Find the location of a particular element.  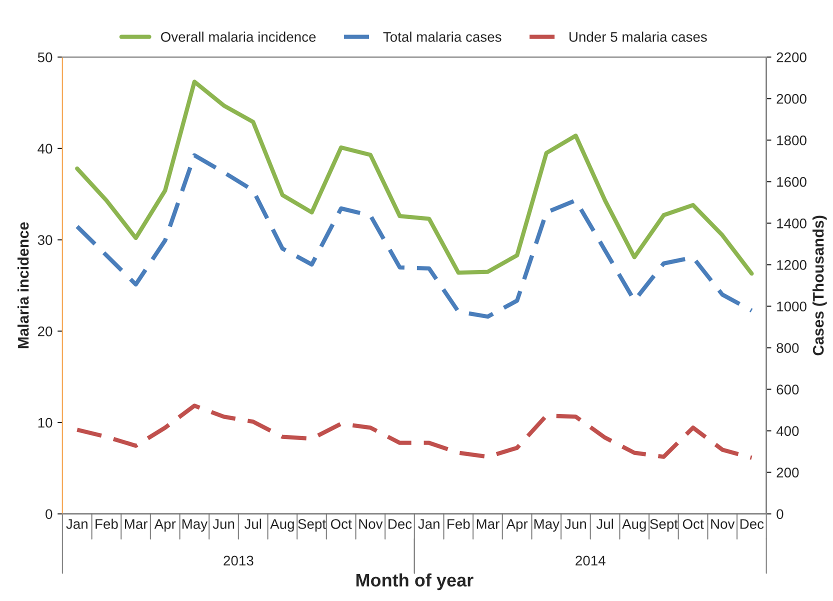

y-tick-label: 20 is located at coordinates (45, 331).